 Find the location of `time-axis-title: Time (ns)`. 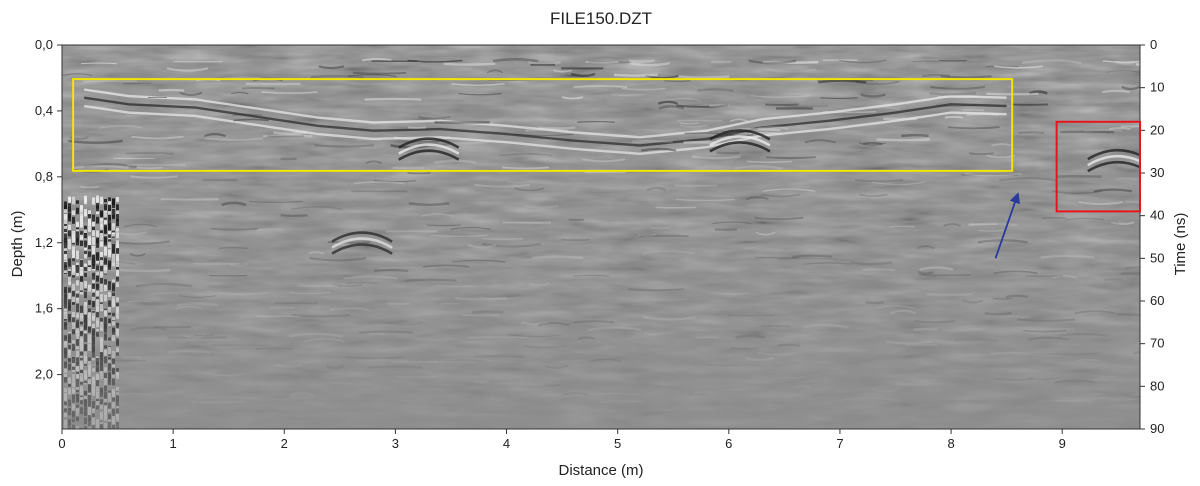

time-axis-title: Time (ns) is located at coordinates (1180, 244).